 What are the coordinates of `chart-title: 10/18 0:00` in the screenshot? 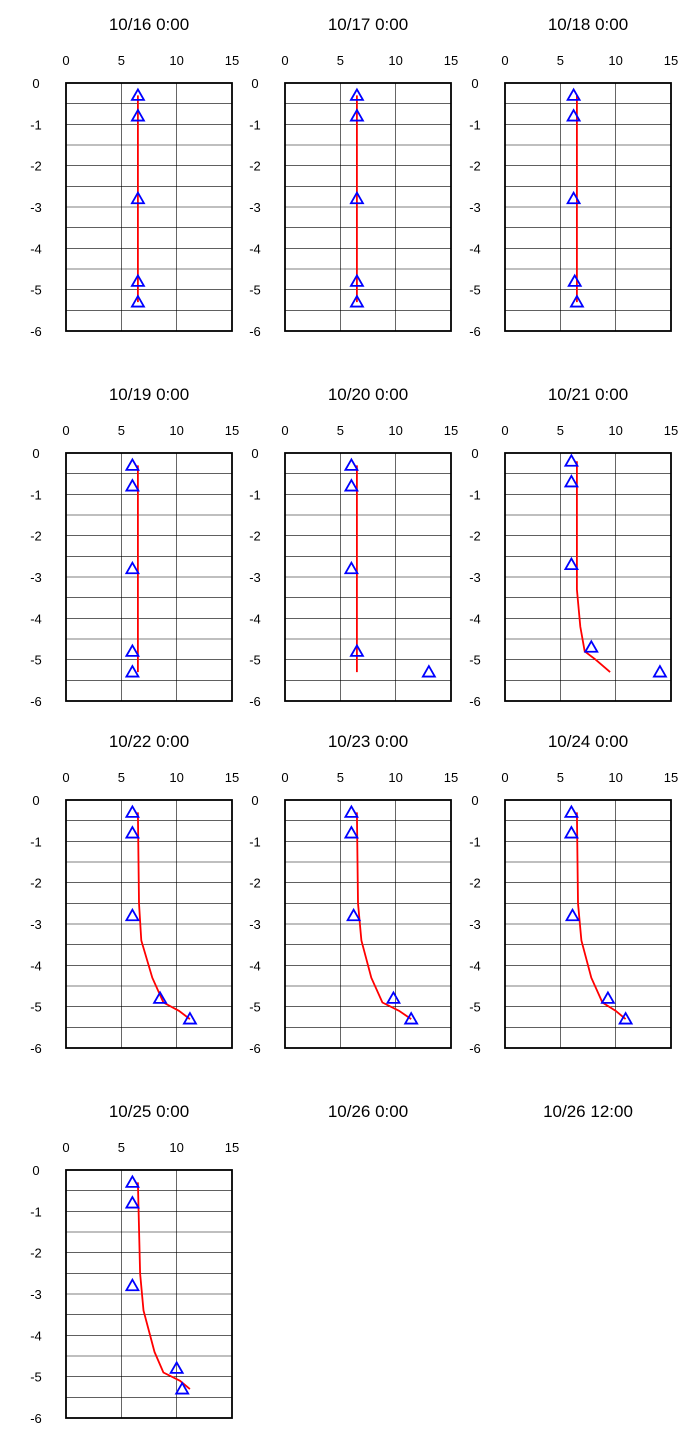 It's located at (588, 24).